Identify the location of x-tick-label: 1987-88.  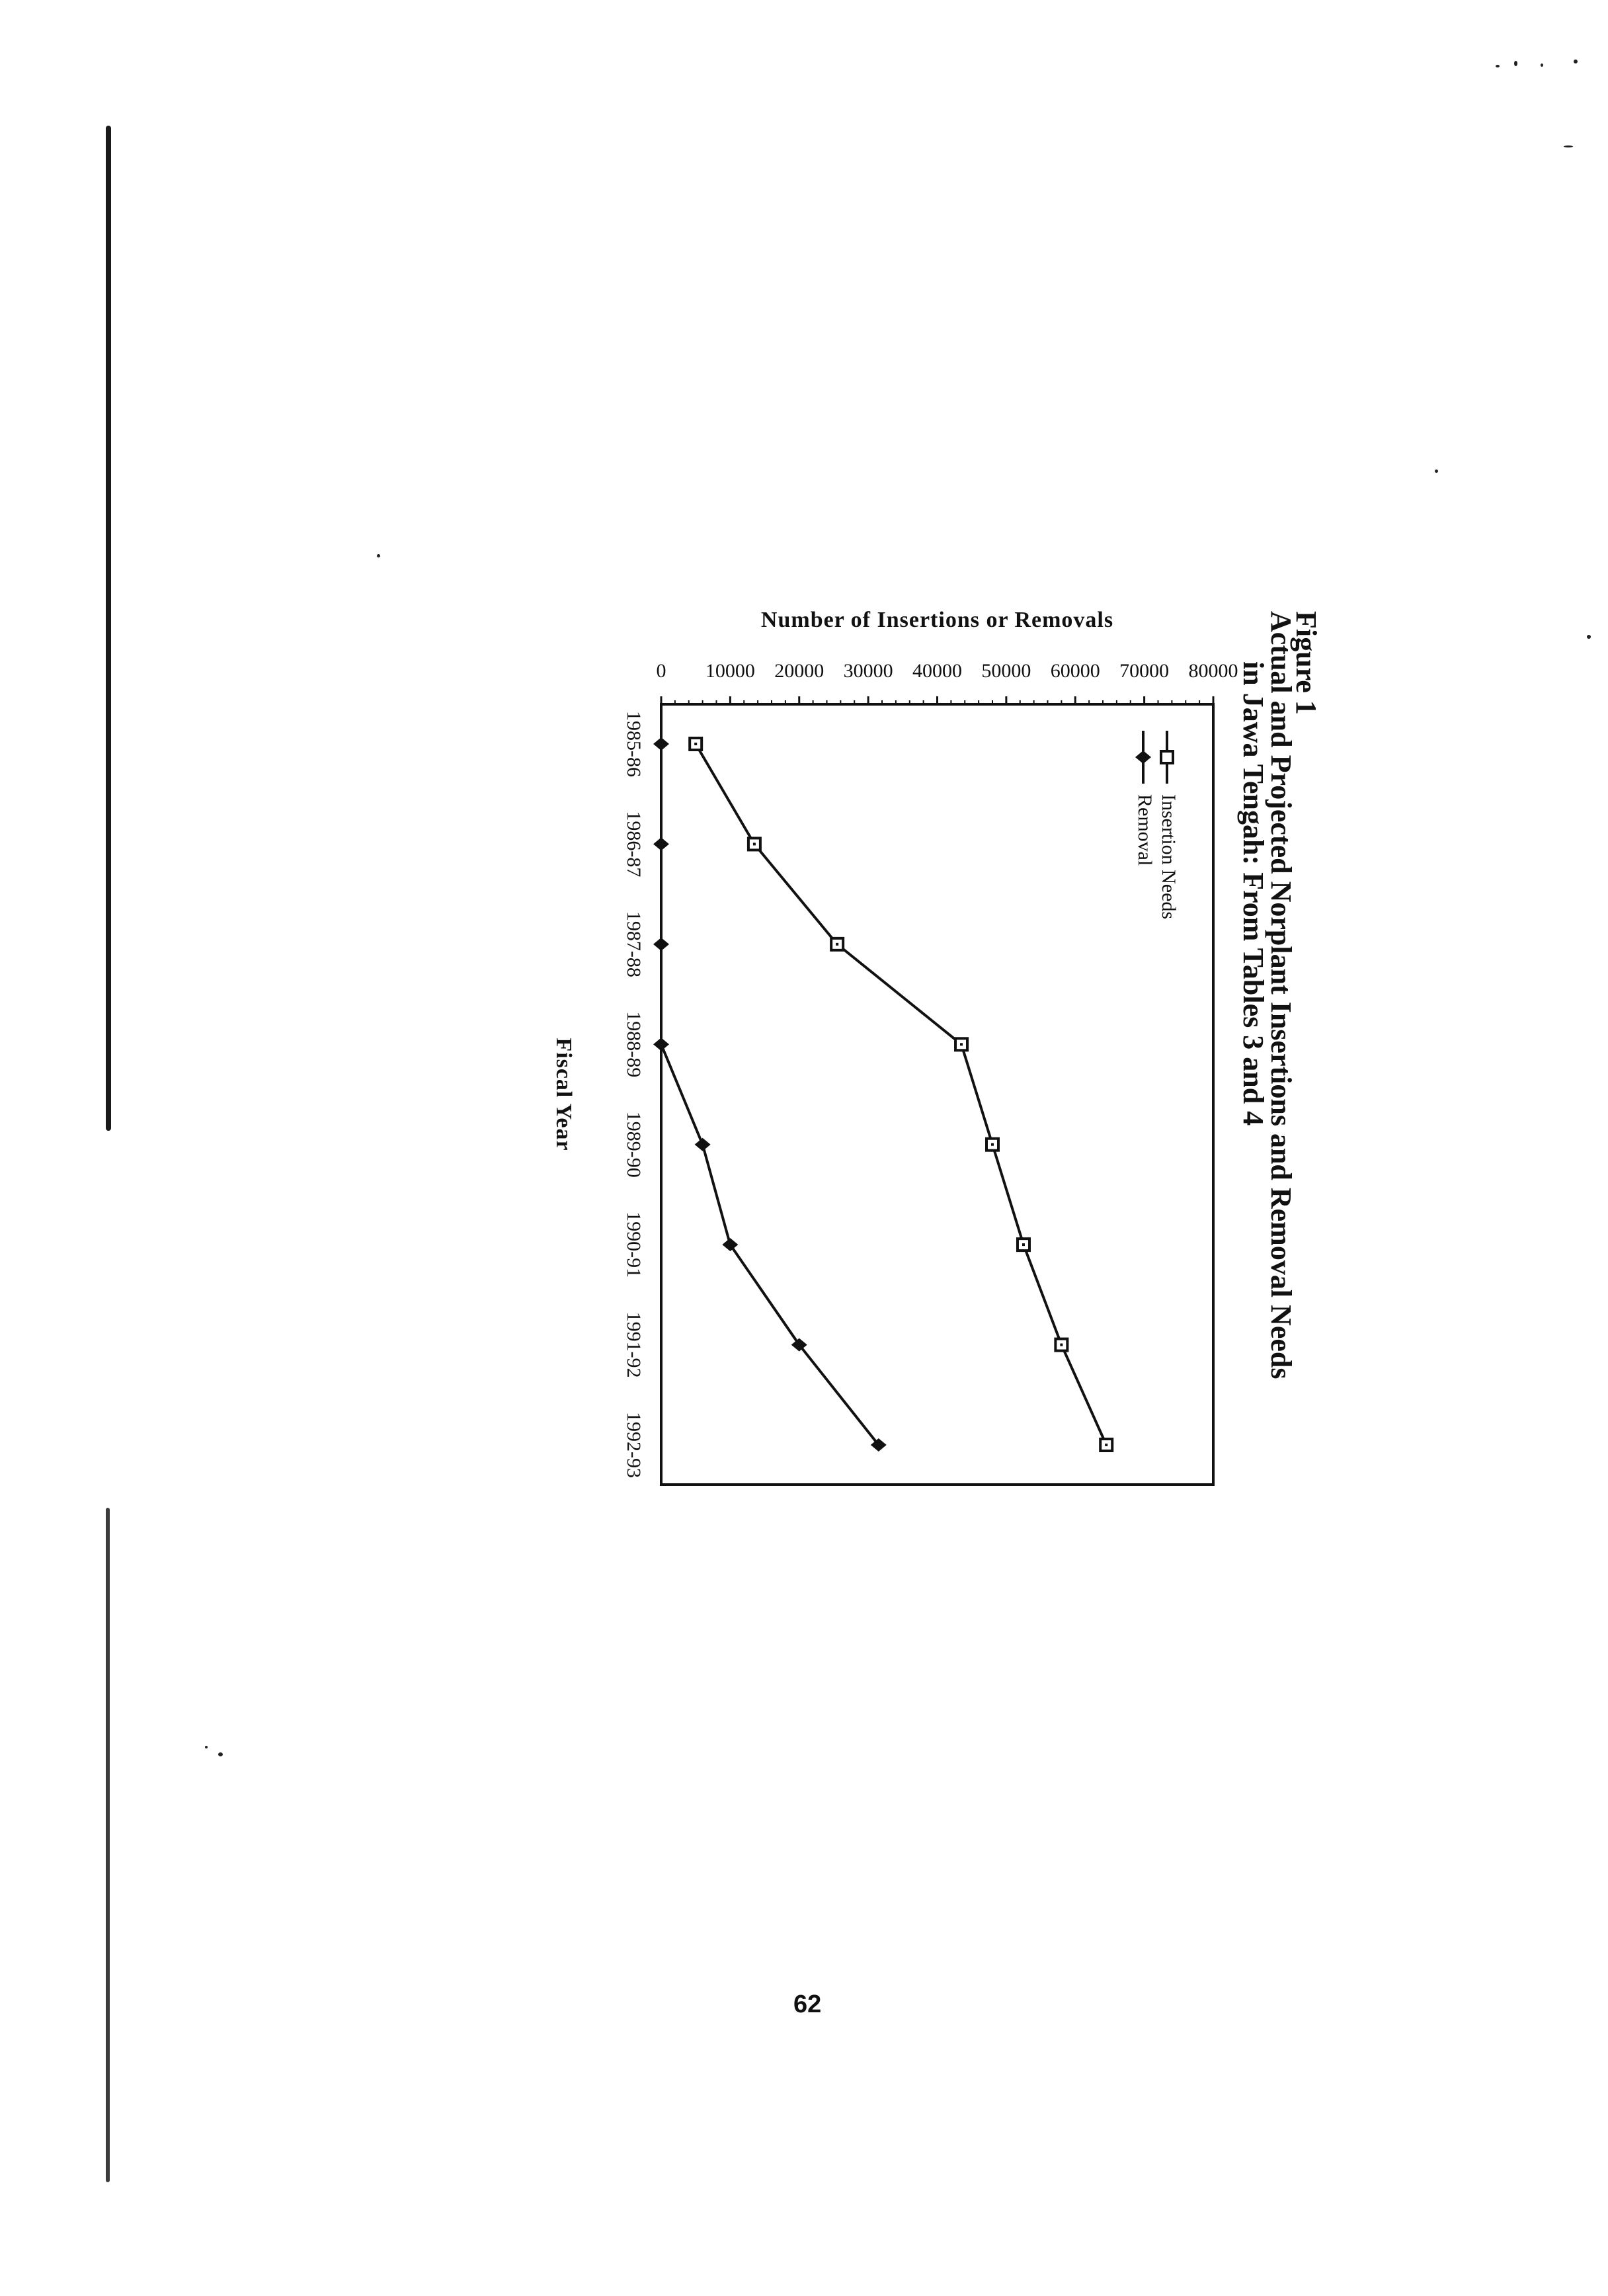
(634, 944).